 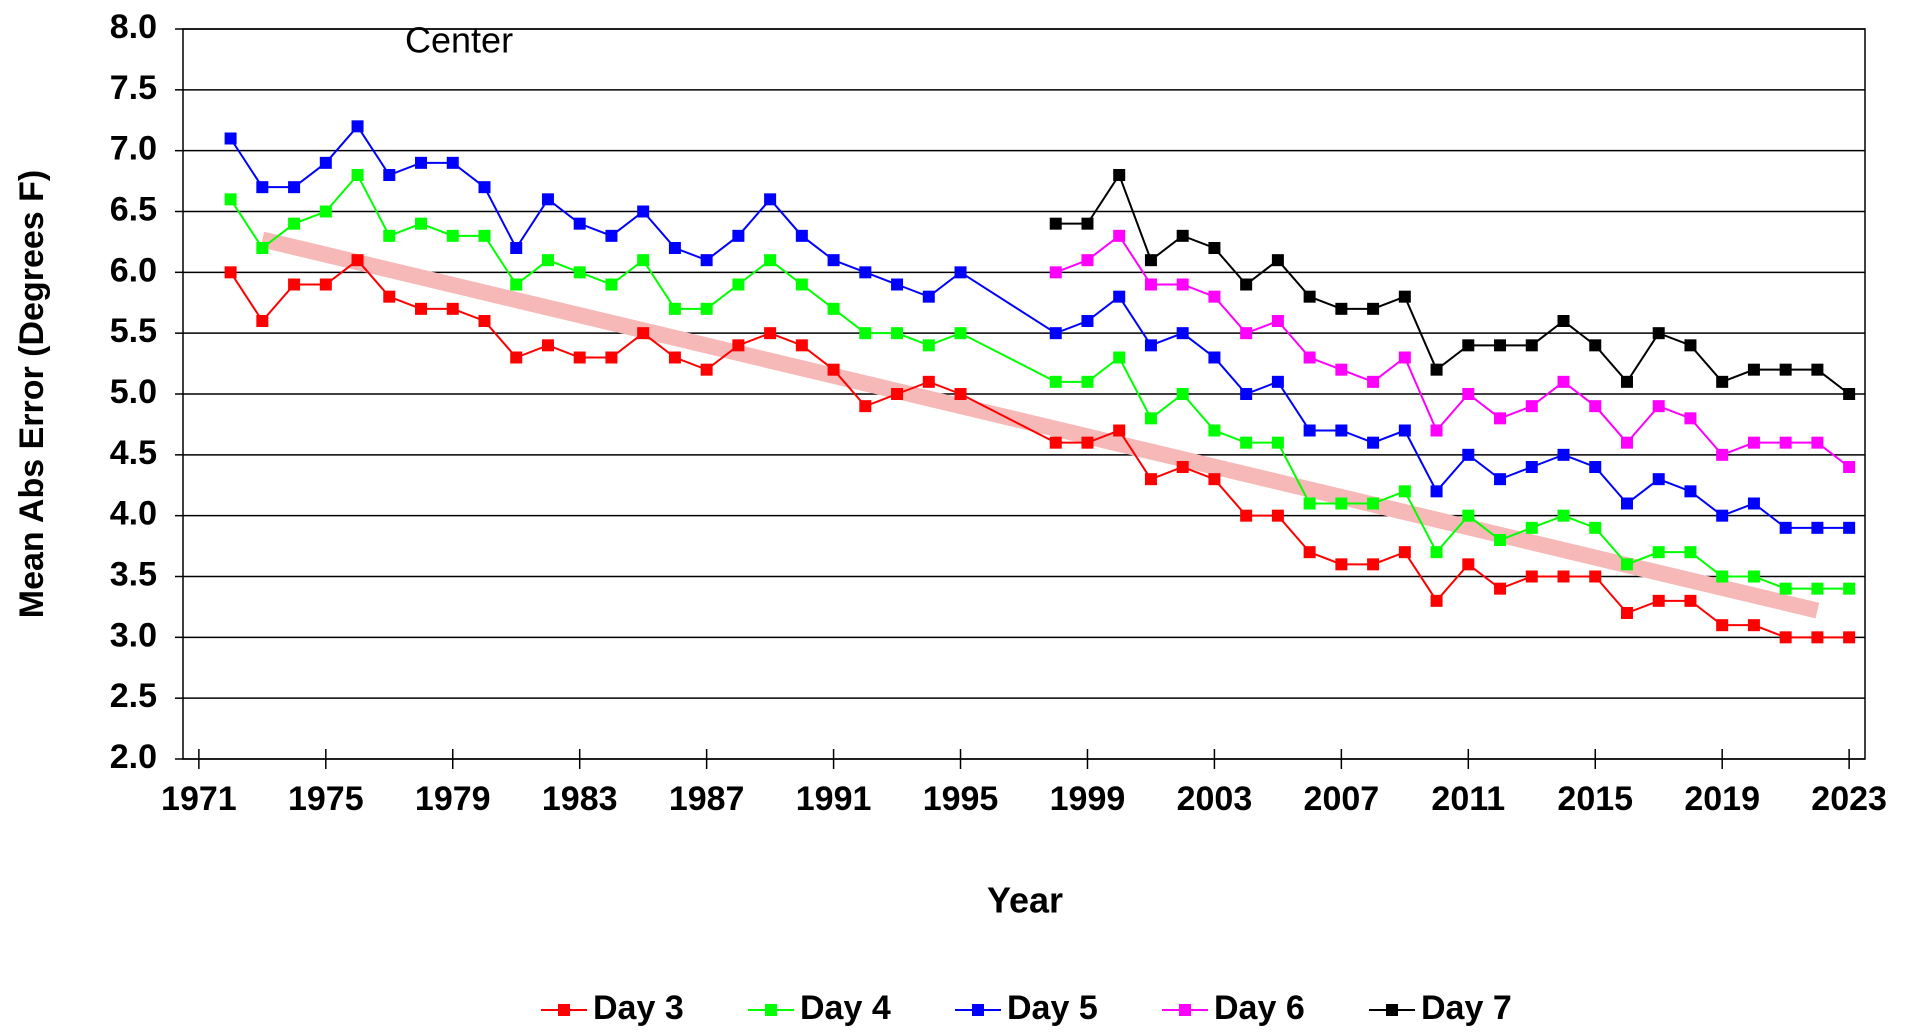 I want to click on x-tick-label: 1979, so click(x=453, y=799).